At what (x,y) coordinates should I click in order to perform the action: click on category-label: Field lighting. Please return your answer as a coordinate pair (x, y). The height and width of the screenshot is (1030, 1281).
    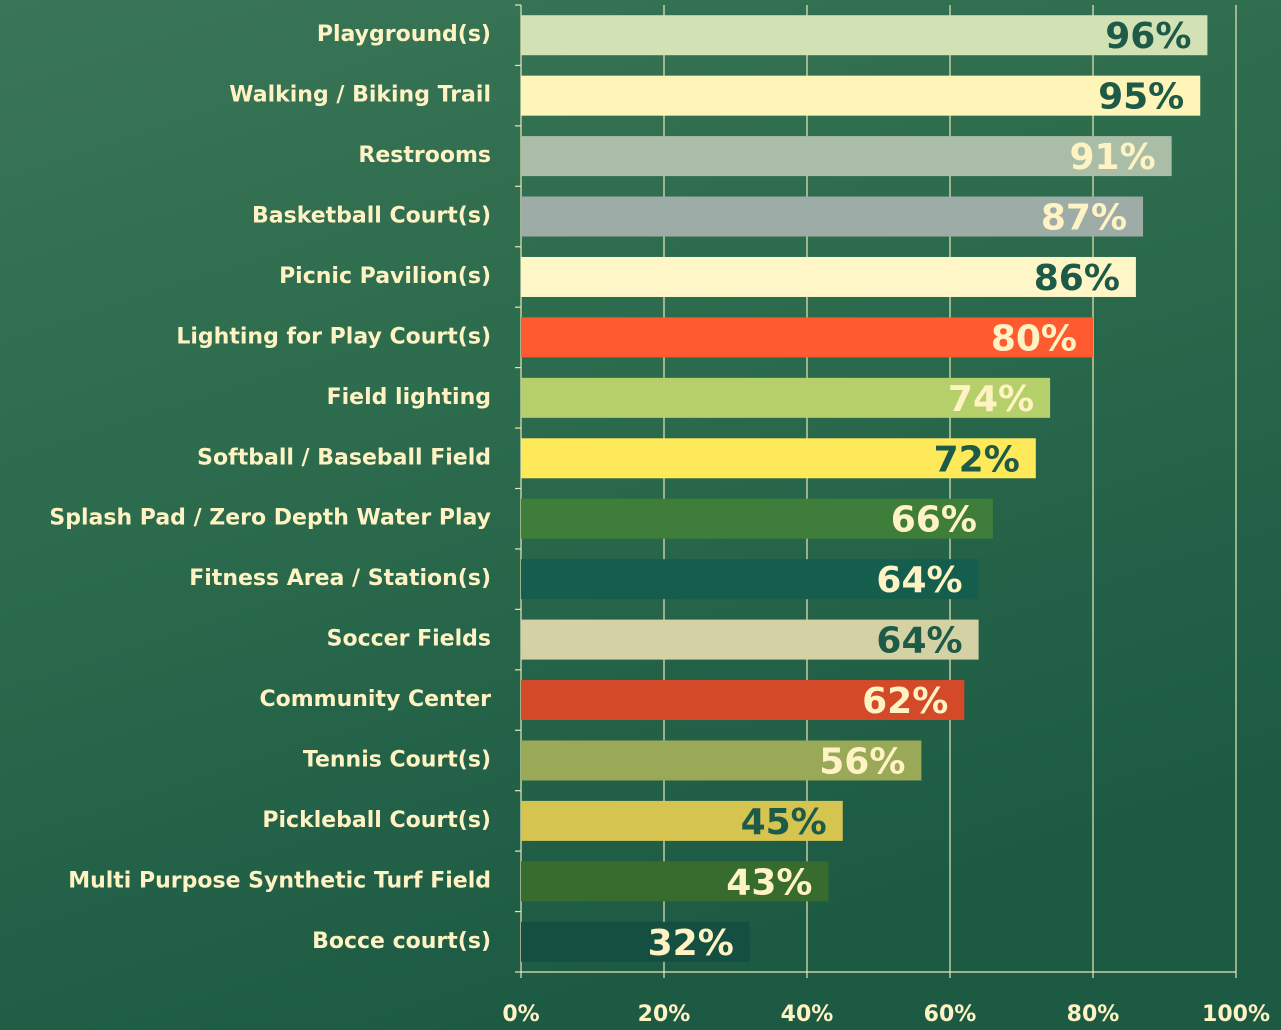
    Looking at the image, I should click on (409, 397).